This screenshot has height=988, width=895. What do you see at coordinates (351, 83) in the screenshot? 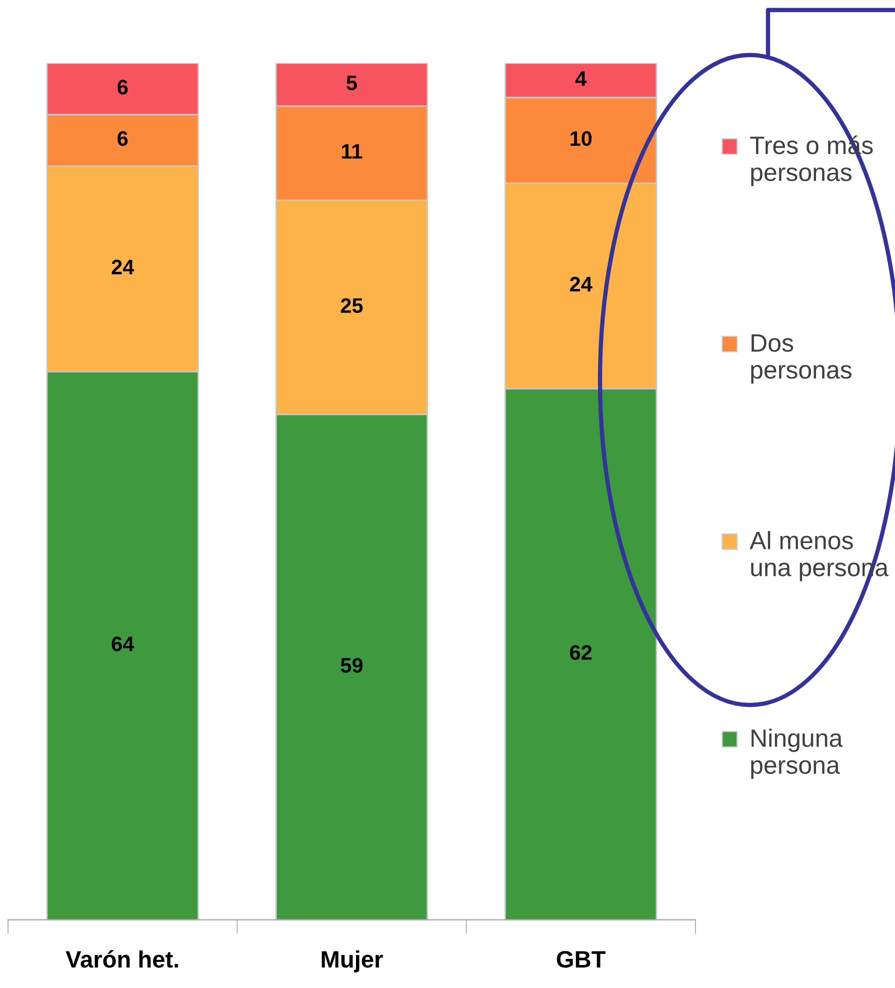
I see `data-label: 5` at bounding box center [351, 83].